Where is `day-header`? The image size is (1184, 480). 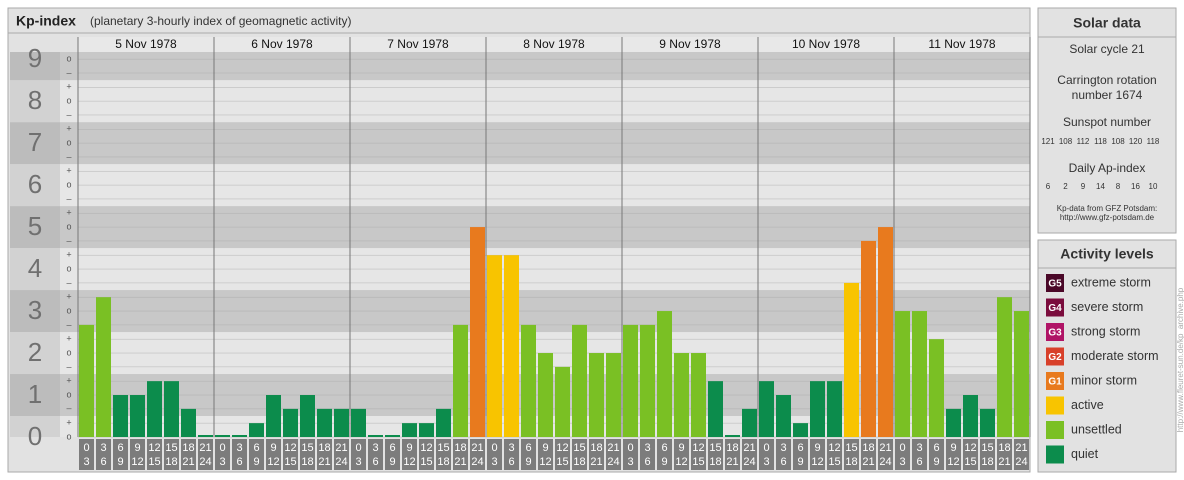 day-header is located at coordinates (554, 44).